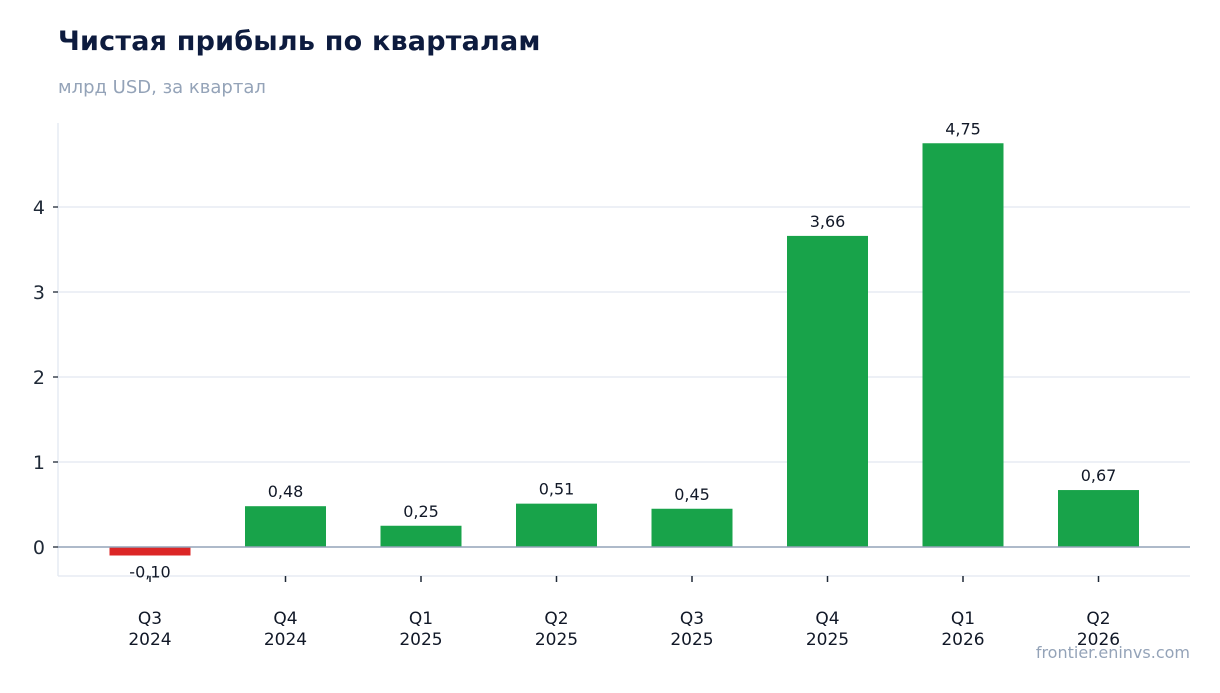  What do you see at coordinates (39, 208) in the screenshot?
I see `y-tick-label: 4` at bounding box center [39, 208].